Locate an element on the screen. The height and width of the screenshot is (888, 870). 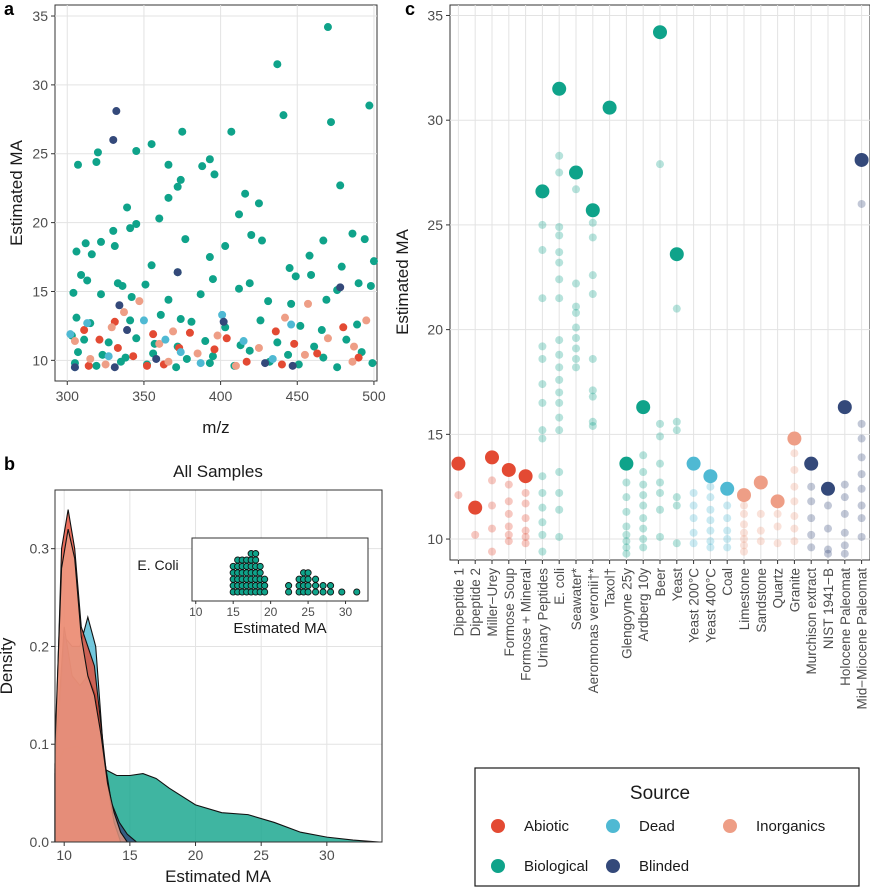
panel-c-x-tick-label: Dipeptide 1 is located at coordinates (458, 602).